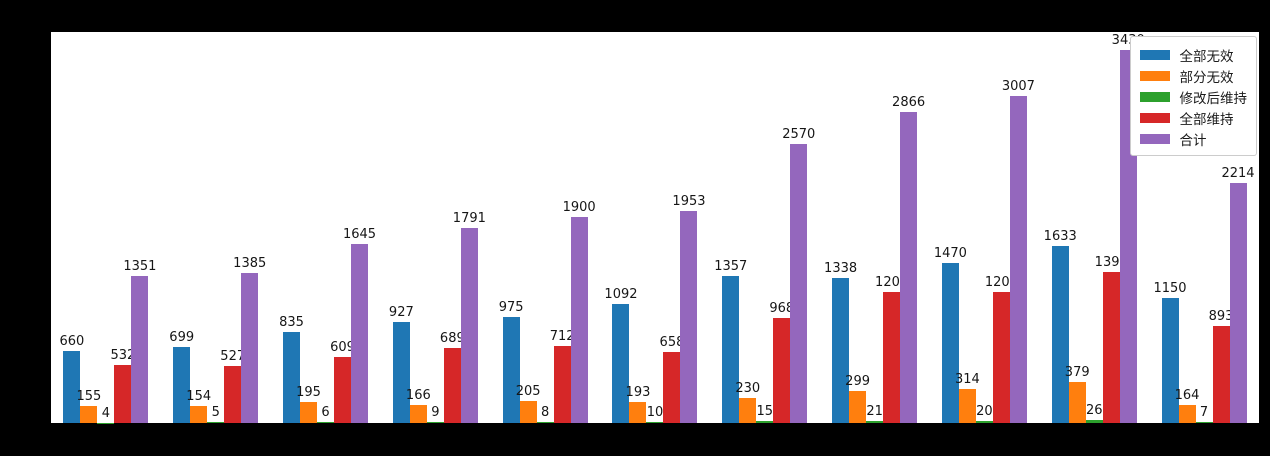 This screenshot has height=456, width=1270. What do you see at coordinates (122, 386) in the screenshot?
I see `bar: 532` at bounding box center [122, 386].